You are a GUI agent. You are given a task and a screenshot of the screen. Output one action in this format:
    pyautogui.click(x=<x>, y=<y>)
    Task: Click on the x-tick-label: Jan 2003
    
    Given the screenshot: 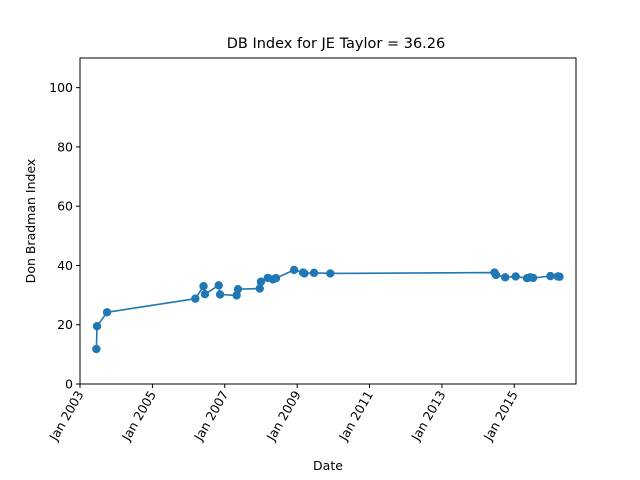 What is the action you would take?
    pyautogui.click(x=66, y=416)
    